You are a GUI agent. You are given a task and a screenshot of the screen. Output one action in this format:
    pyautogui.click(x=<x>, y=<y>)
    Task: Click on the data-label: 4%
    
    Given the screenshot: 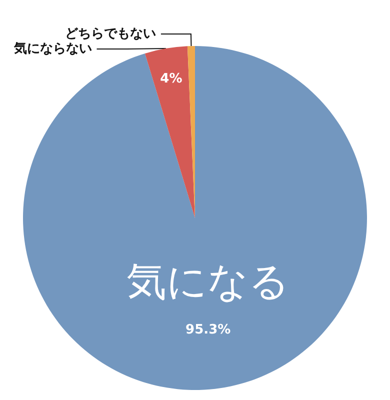 What is the action you would take?
    pyautogui.click(x=171, y=78)
    